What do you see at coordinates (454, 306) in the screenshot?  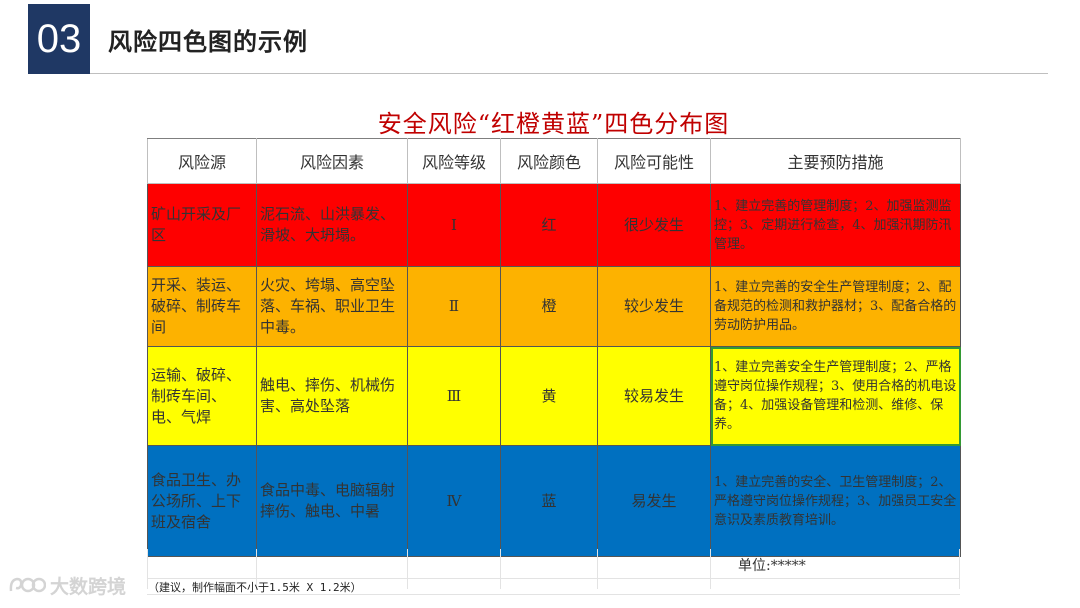 I see `cell-level: Ⅱ` at bounding box center [454, 306].